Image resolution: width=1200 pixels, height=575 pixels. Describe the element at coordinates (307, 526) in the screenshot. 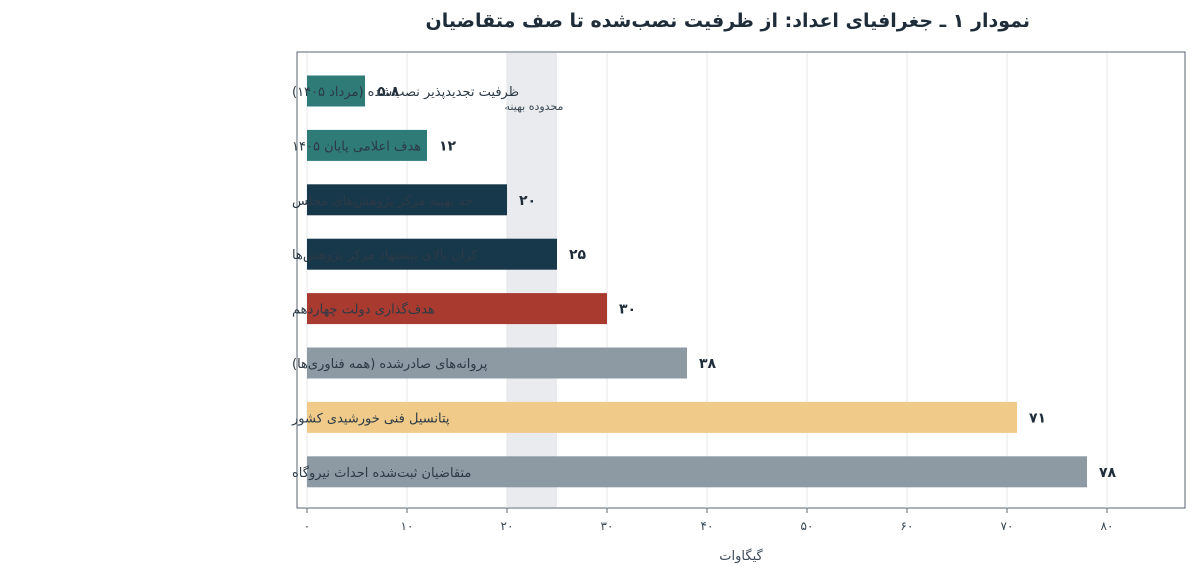

I see `x-tick-label: ۰` at that location.